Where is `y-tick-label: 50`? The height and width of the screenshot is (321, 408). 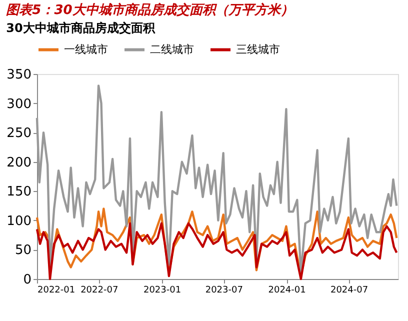
y-tick-label: 50 is located at coordinates (23, 250).